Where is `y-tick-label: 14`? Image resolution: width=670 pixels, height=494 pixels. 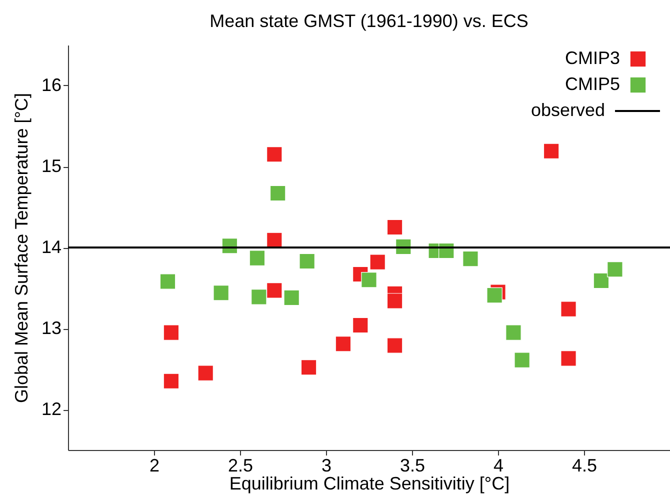
y-tick-label: 14 is located at coordinates (51, 247).